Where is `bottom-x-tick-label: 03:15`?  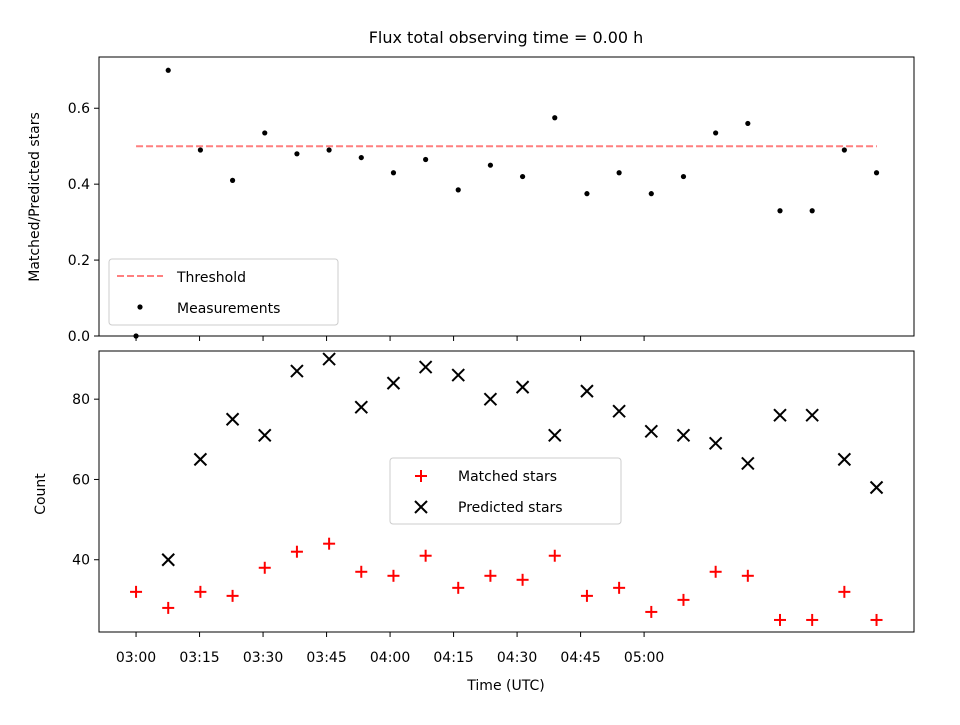
bottom-x-tick-label: 03:15 is located at coordinates (199, 658).